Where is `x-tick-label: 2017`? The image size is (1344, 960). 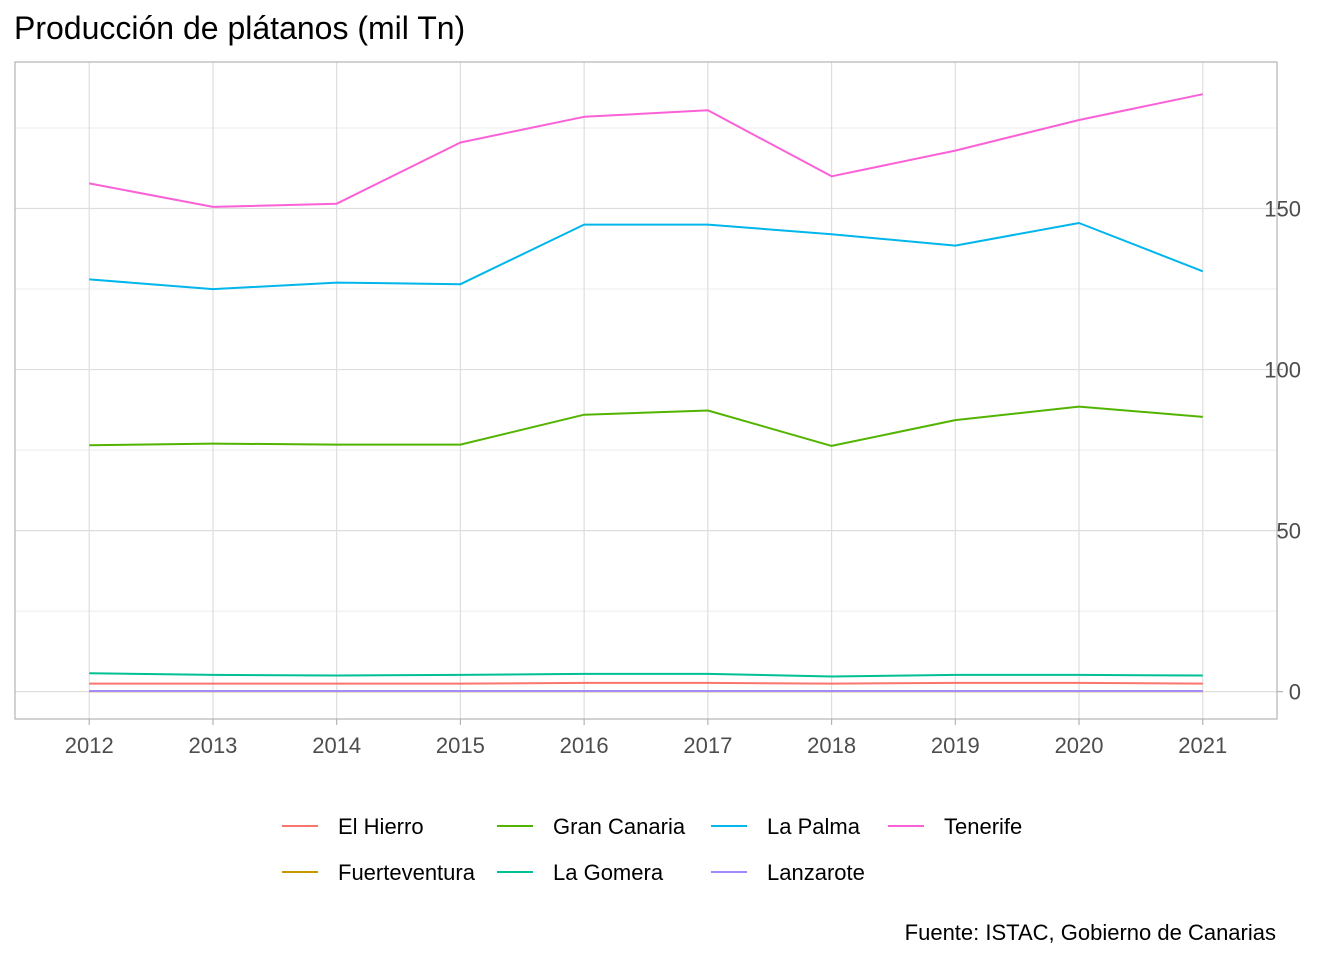 x-tick-label: 2017 is located at coordinates (707, 745).